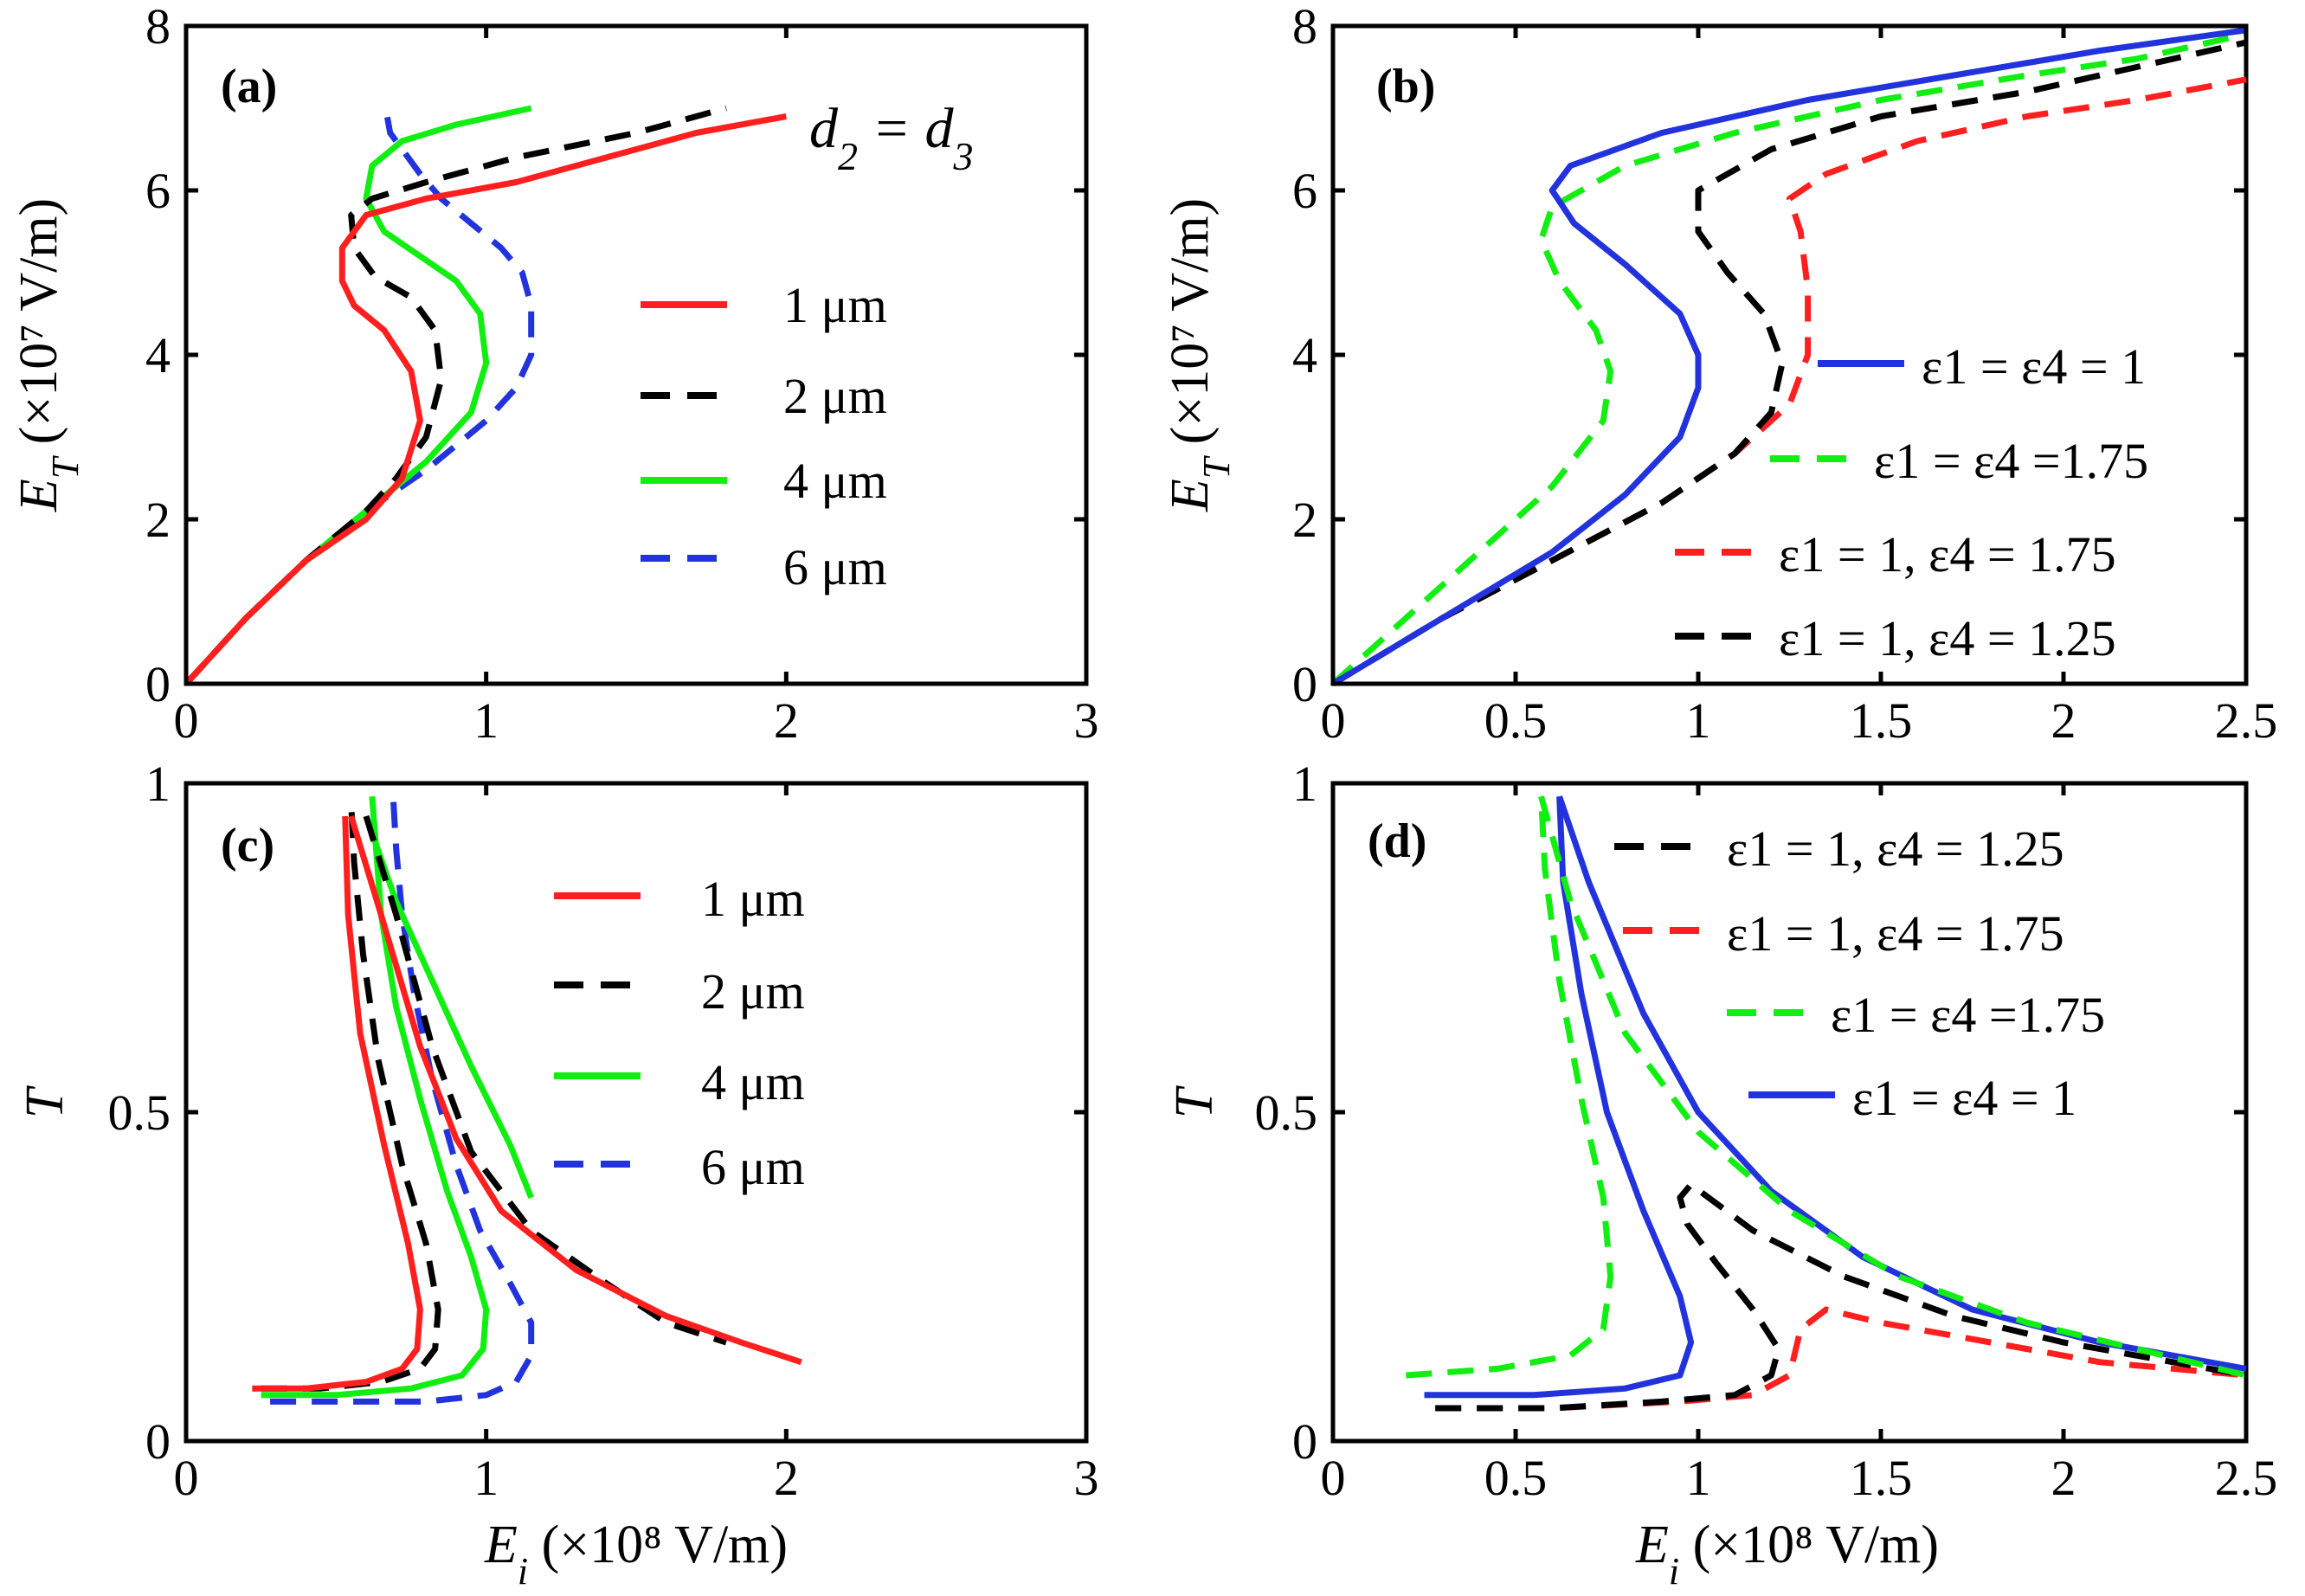 The width and height of the screenshot is (2305, 1596). I want to click on panel-a-series, so click(485, 395).